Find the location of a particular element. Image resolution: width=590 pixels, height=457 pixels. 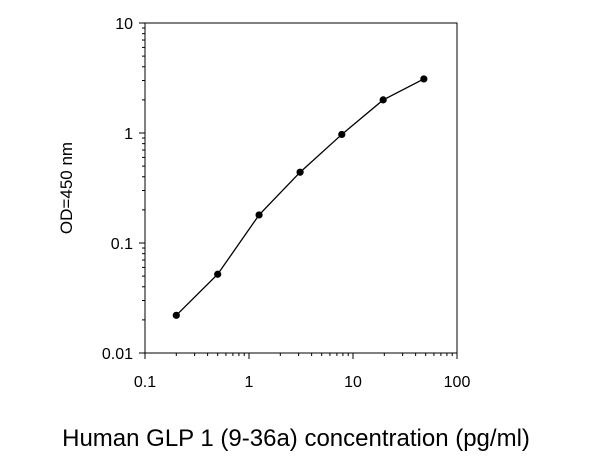

y-tick-label: 0.1 is located at coordinates (122, 244).